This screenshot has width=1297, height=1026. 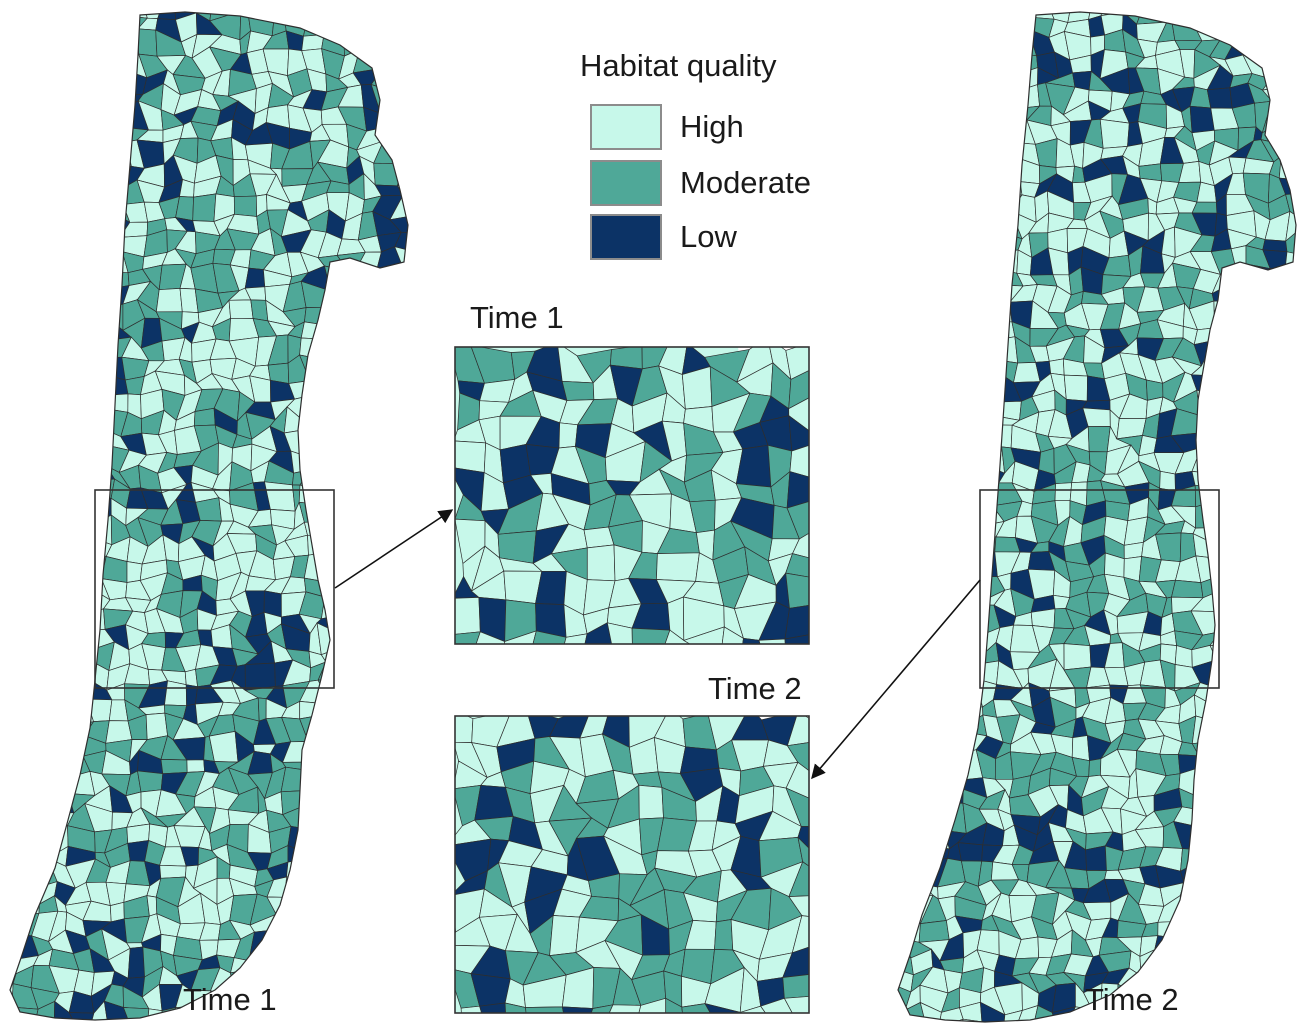 What do you see at coordinates (626, 183) in the screenshot?
I see `legend-swatch-moderate` at bounding box center [626, 183].